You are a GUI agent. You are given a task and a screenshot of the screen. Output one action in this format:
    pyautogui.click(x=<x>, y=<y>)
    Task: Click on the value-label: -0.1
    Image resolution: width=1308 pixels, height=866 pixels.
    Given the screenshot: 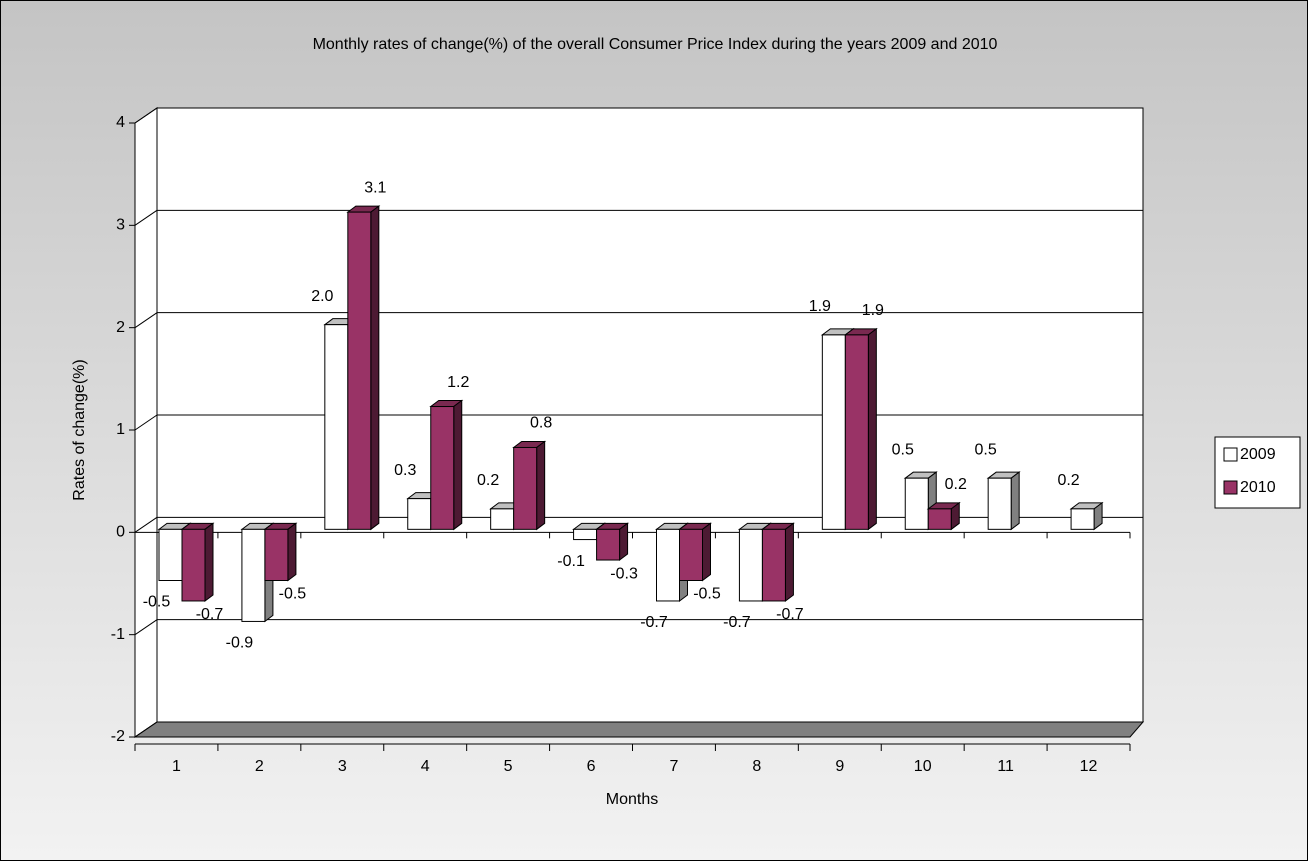 What is the action you would take?
    pyautogui.click(x=571, y=561)
    